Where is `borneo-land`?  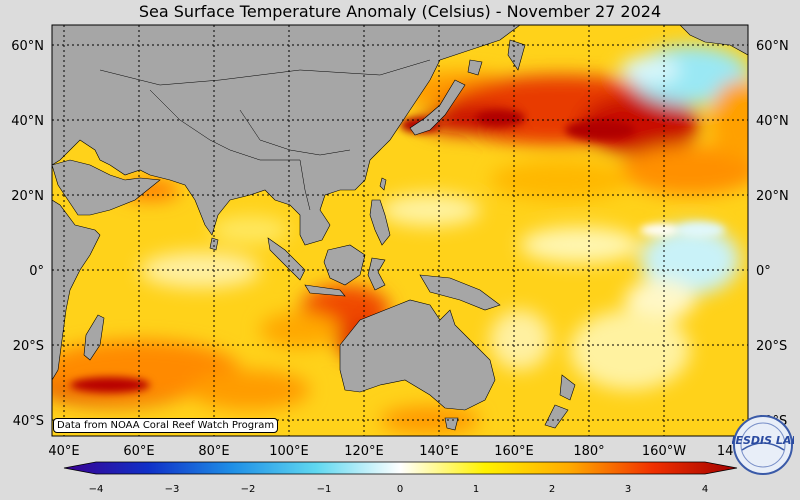 borneo-land is located at coordinates (344, 265).